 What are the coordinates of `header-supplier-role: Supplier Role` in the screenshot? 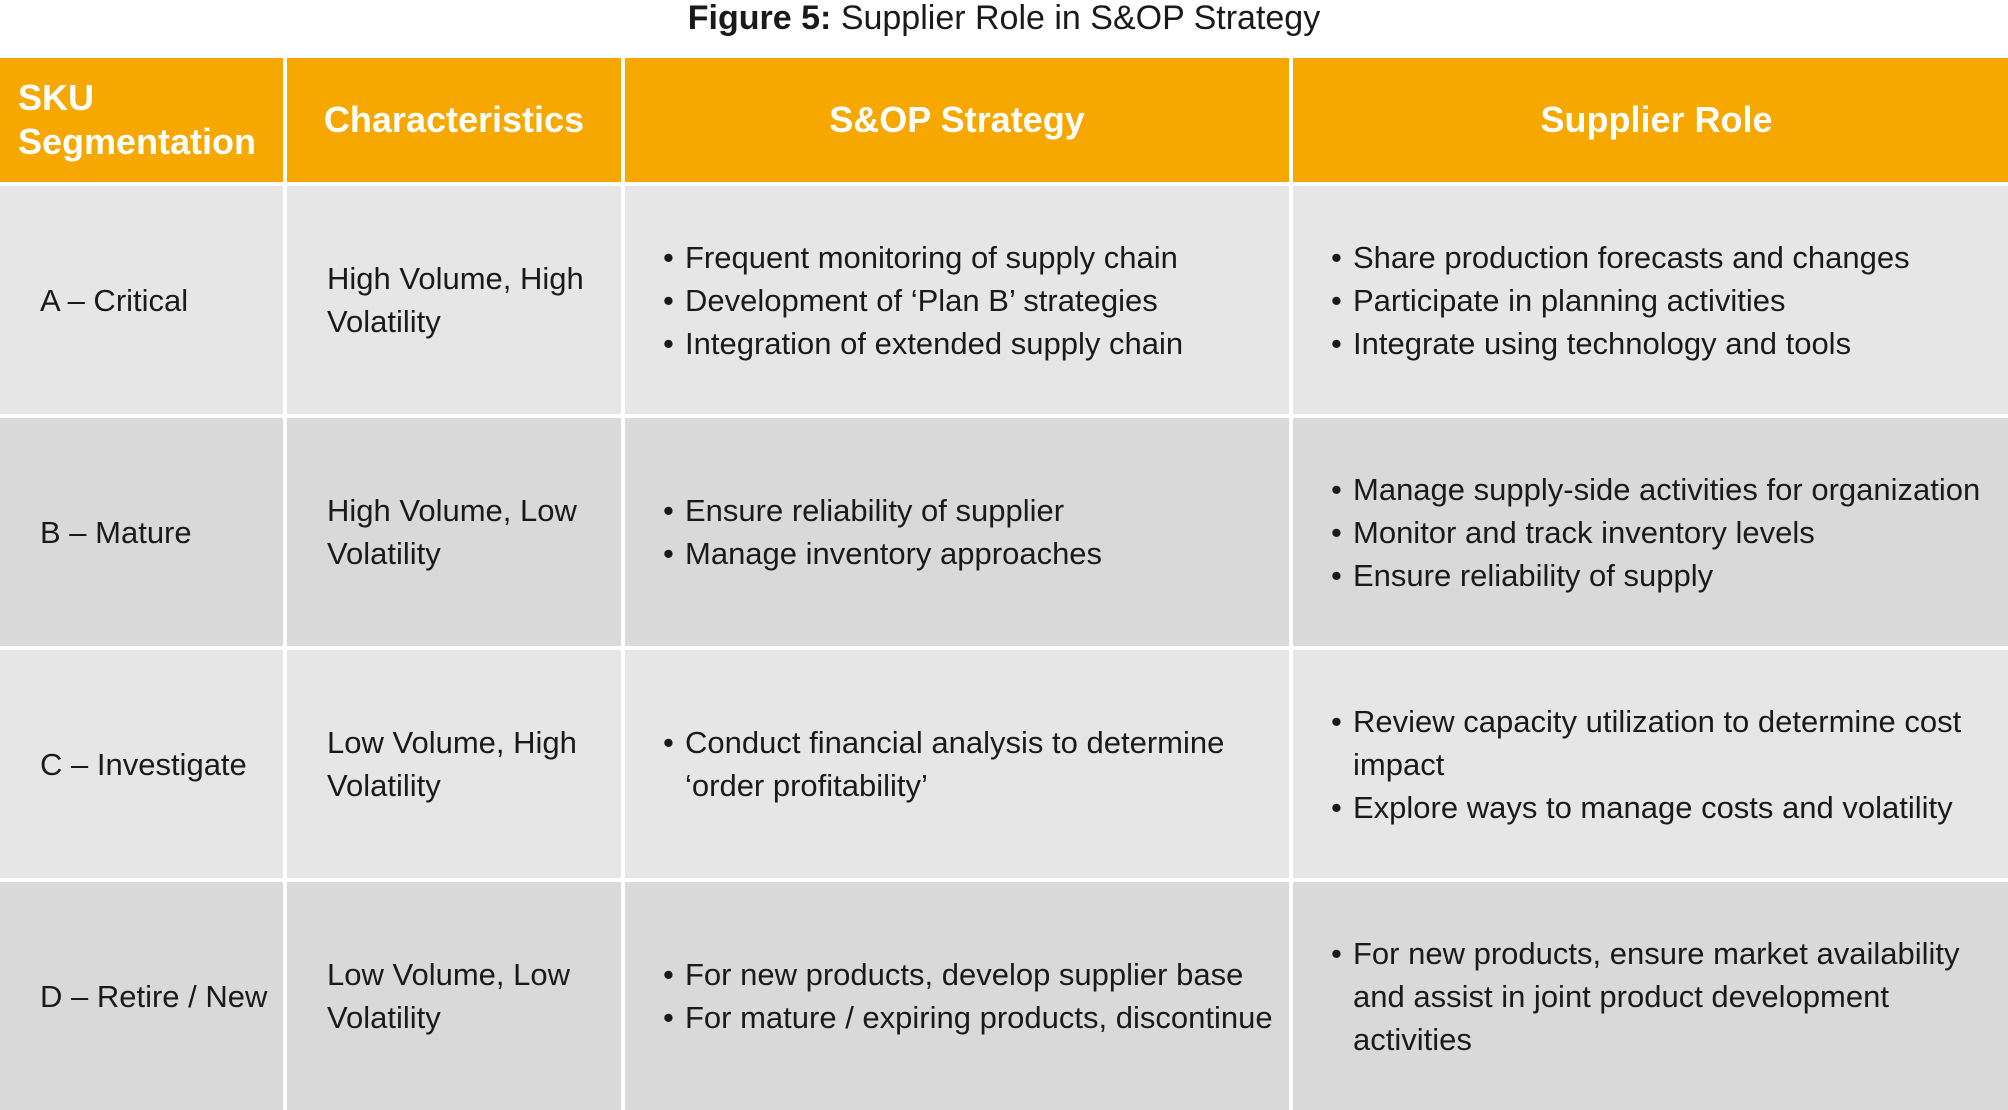 It's located at (1650, 120).